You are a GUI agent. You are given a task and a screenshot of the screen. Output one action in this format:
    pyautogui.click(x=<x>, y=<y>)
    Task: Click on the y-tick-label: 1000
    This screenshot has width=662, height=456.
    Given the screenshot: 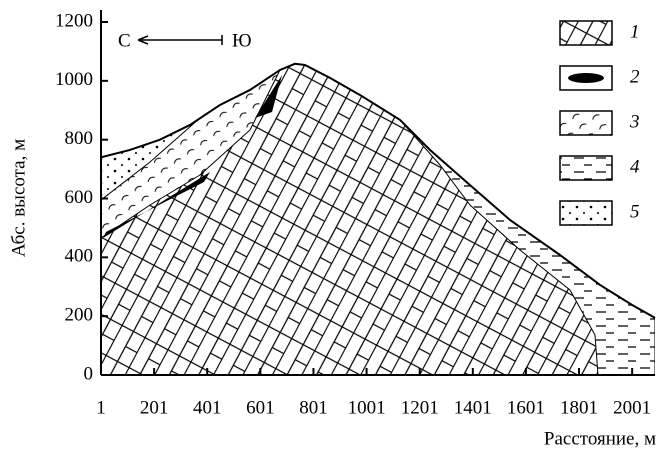 What is the action you would take?
    pyautogui.click(x=74, y=79)
    